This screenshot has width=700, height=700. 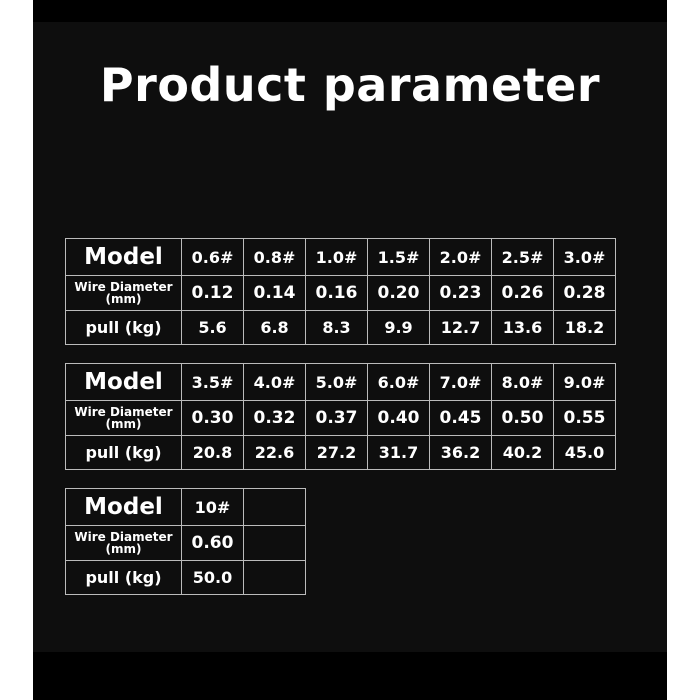 What do you see at coordinates (522, 327) in the screenshot?
I see `cell-pull: 13.6` at bounding box center [522, 327].